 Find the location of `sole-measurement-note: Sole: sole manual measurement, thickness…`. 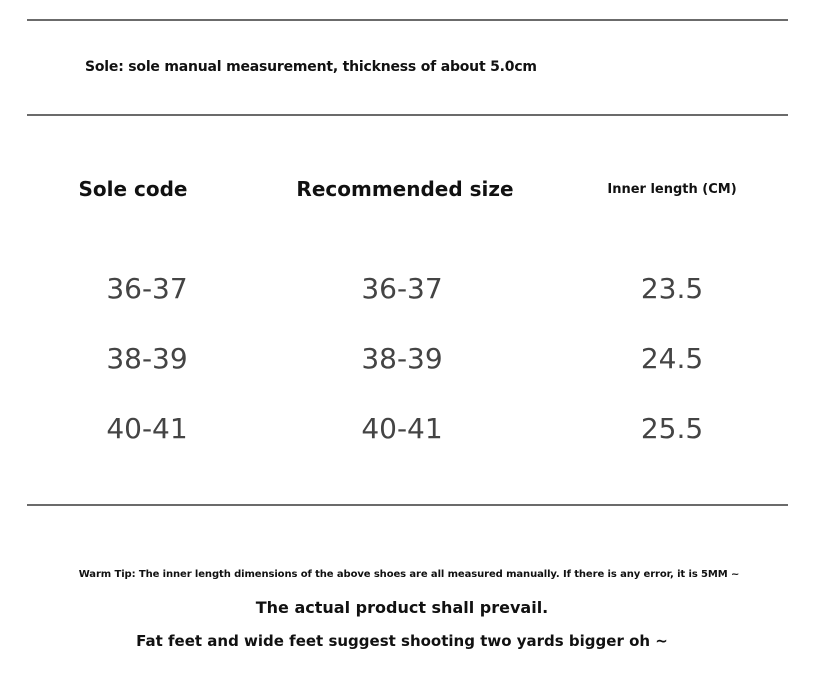

sole-measurement-note: Sole: sole manual measurement, thickness… is located at coordinates (311, 67).